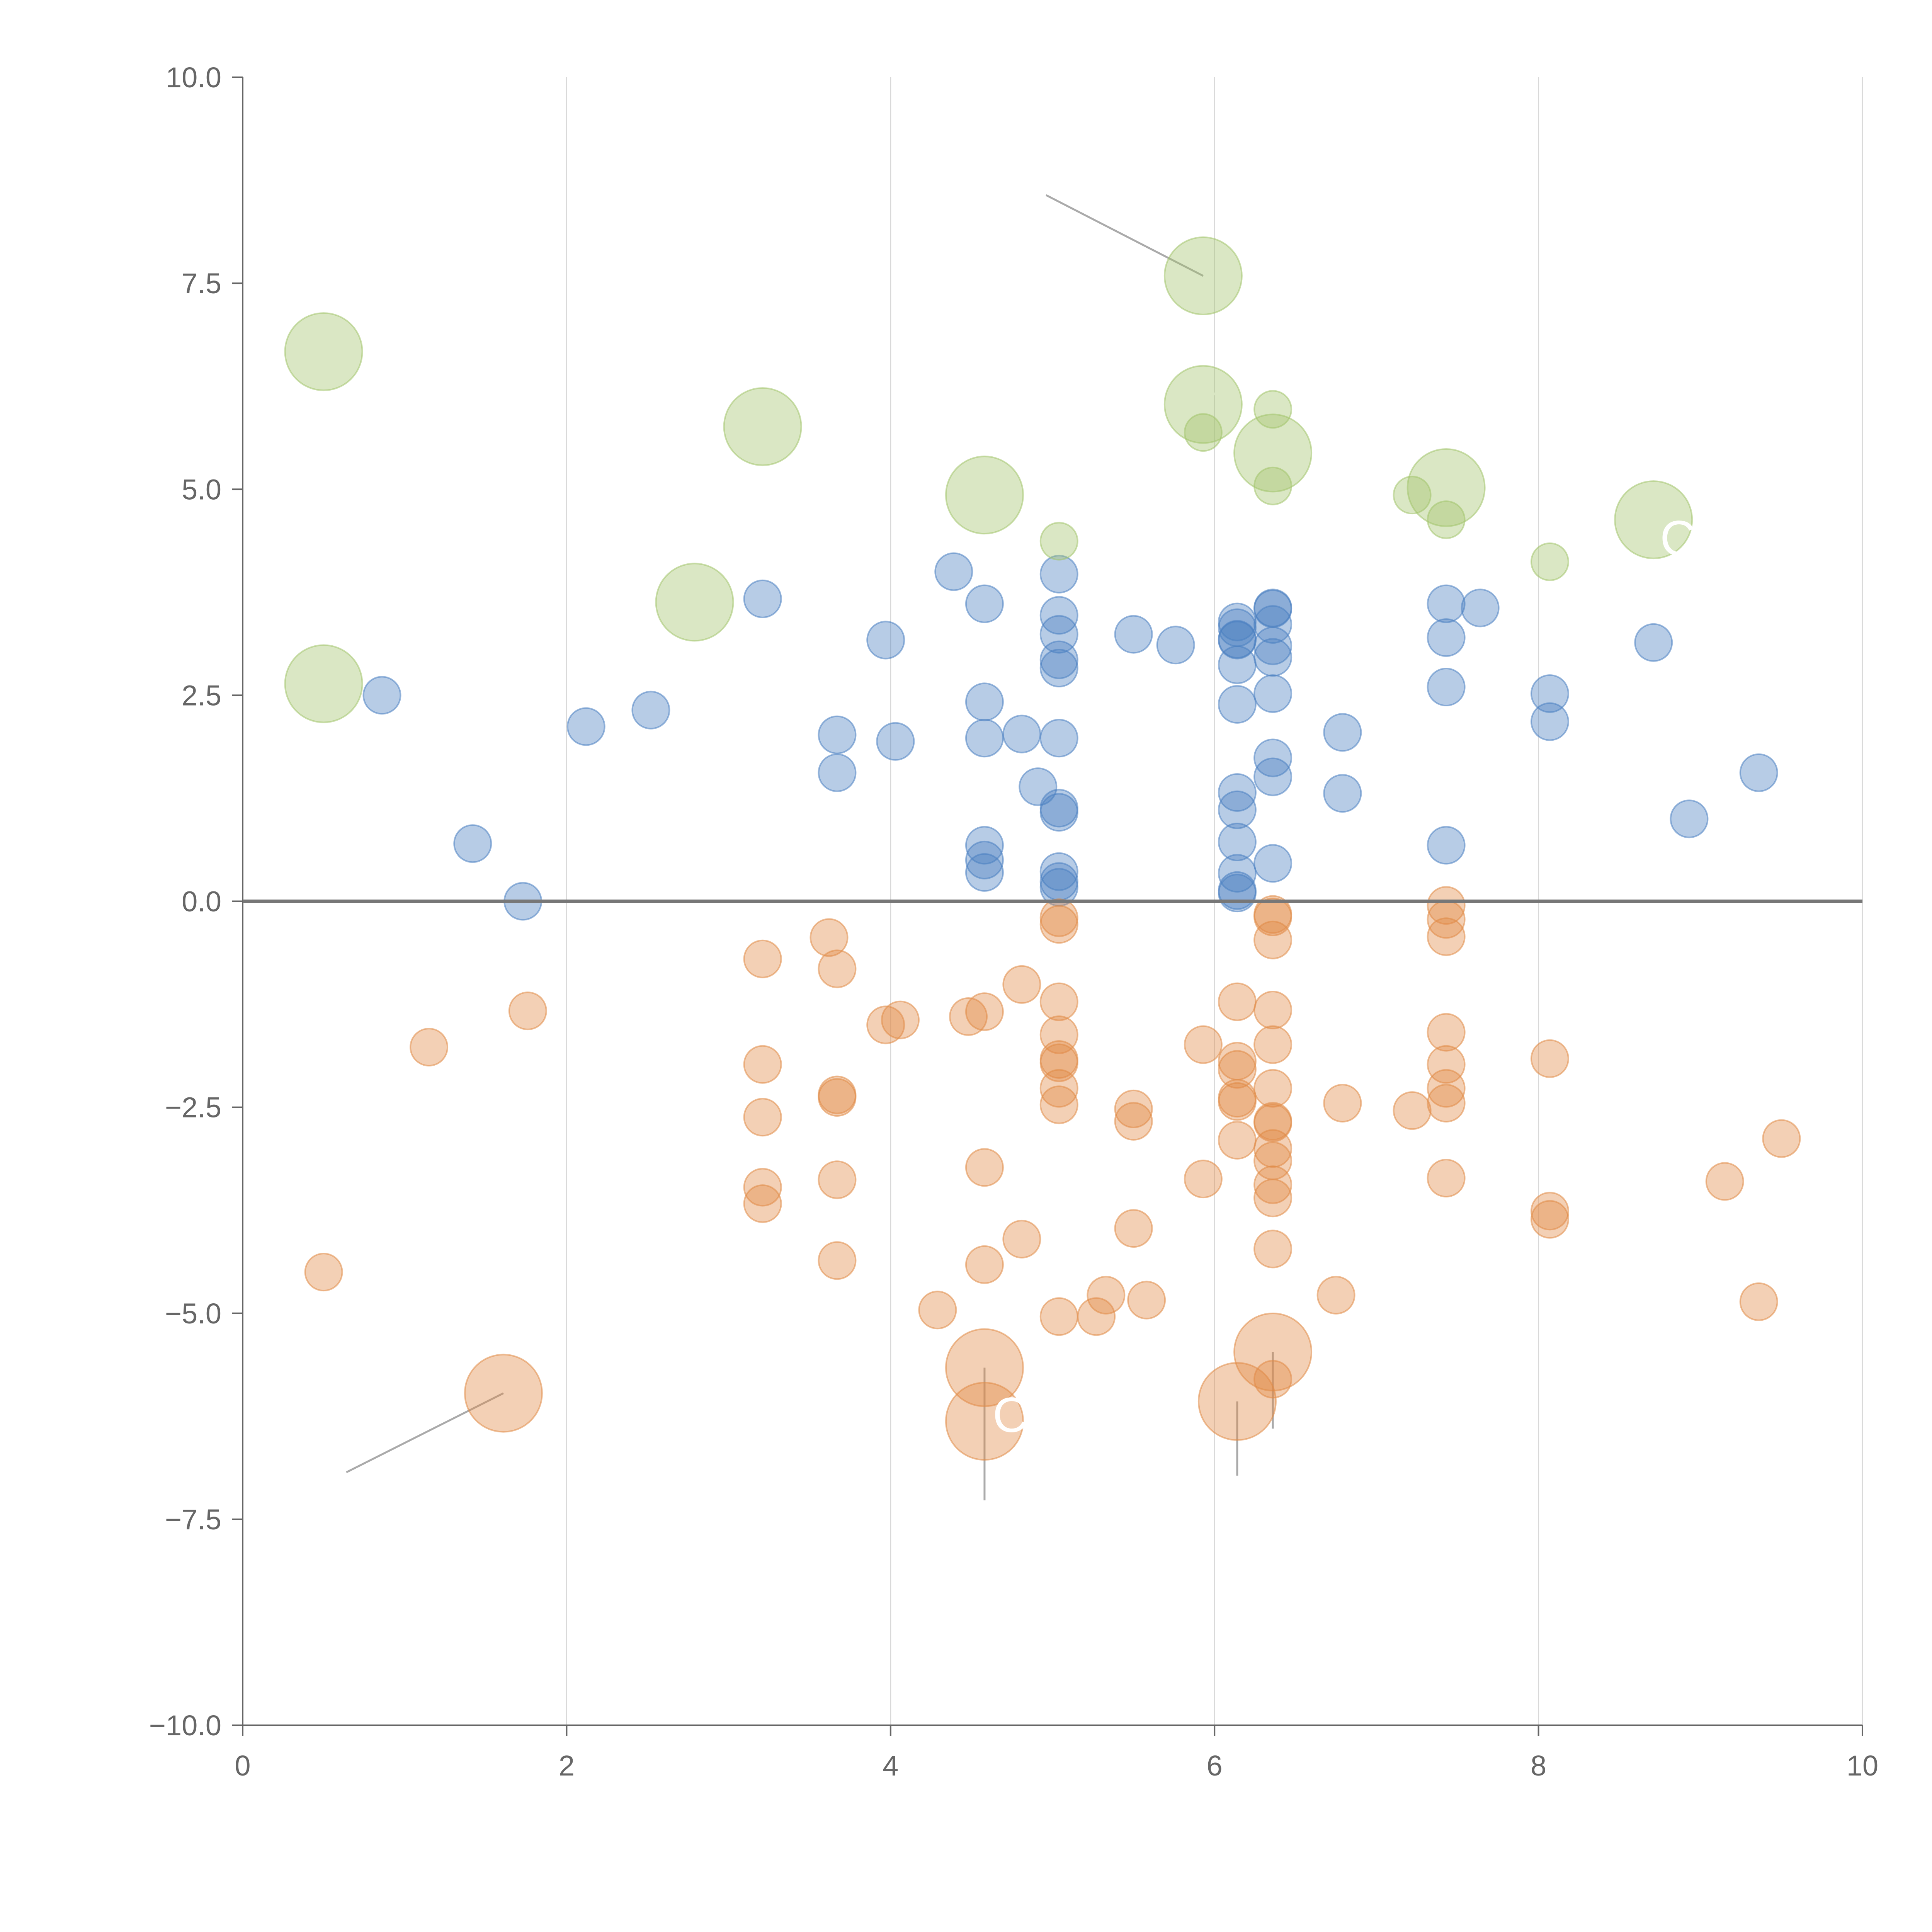 The width and height of the screenshot is (1932, 1932). What do you see at coordinates (1011, 1416) in the screenshot?
I see `annotation-label: C` at bounding box center [1011, 1416].